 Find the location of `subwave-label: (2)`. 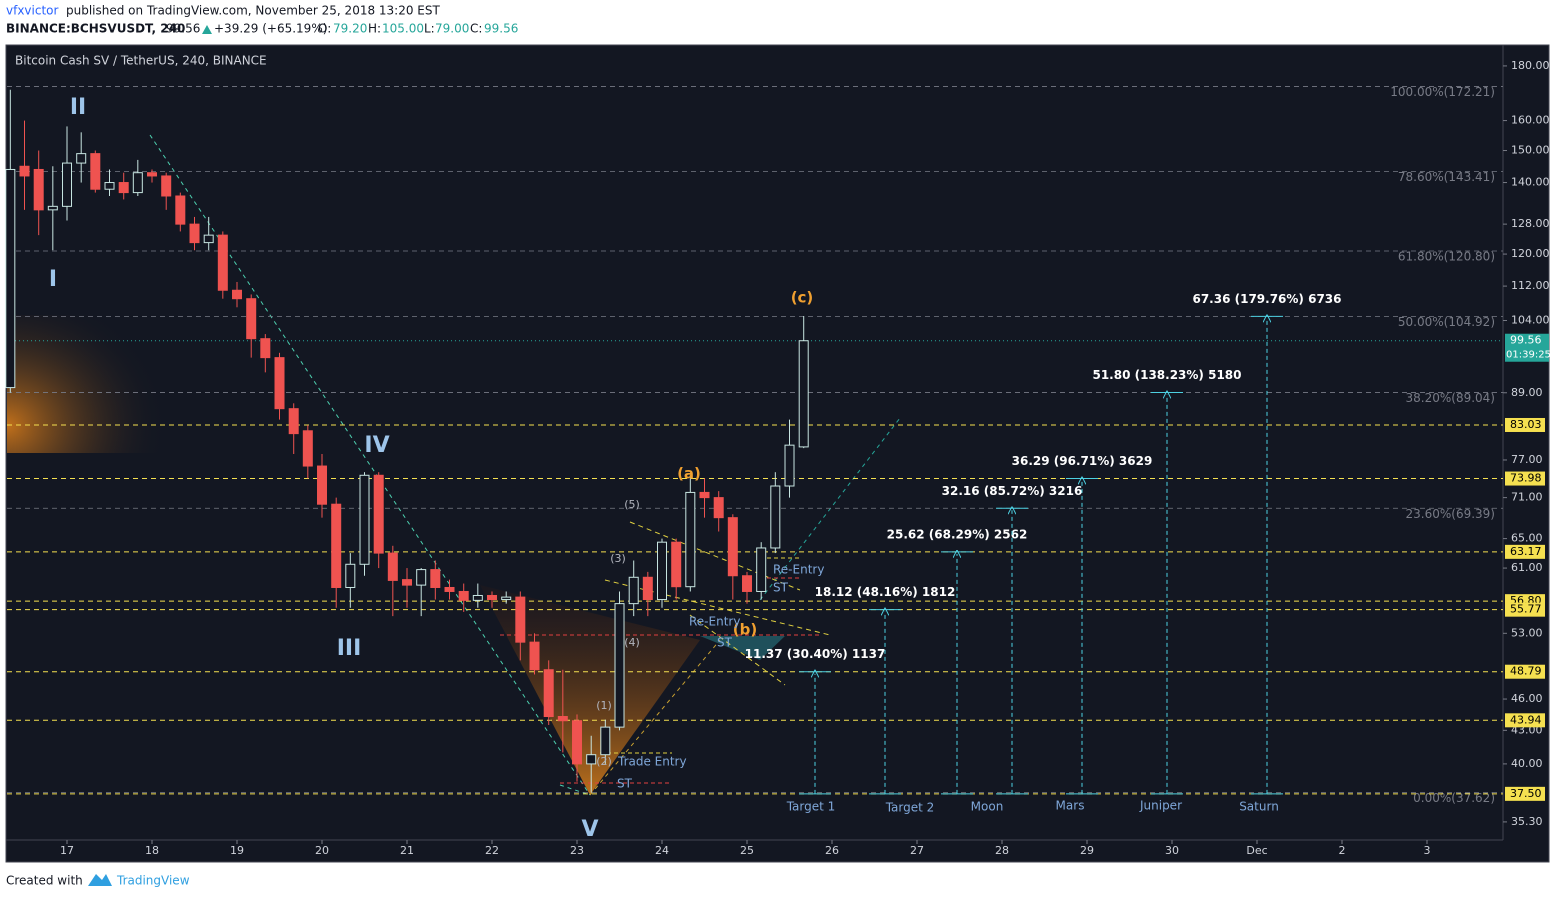

subwave-label: (2) is located at coordinates (604, 761).